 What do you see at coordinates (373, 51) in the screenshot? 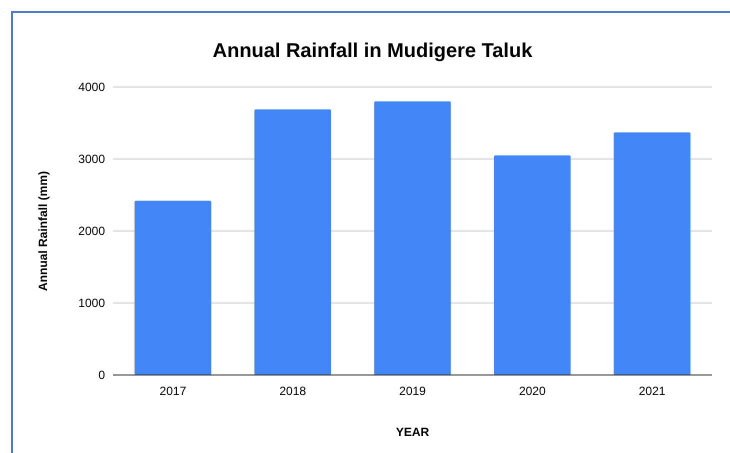
I see `chart-title: Annual Rainfall in Mudigere Taluk` at bounding box center [373, 51].